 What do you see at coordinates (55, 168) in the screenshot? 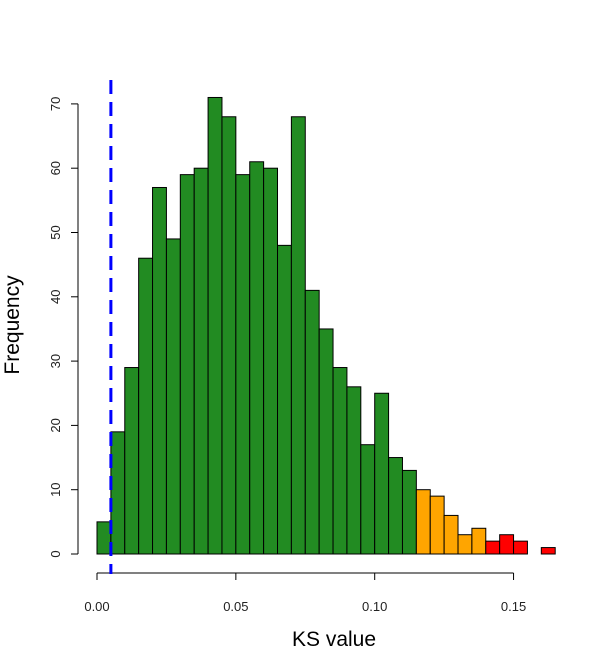
I see `y-tick-label: 60` at bounding box center [55, 168].